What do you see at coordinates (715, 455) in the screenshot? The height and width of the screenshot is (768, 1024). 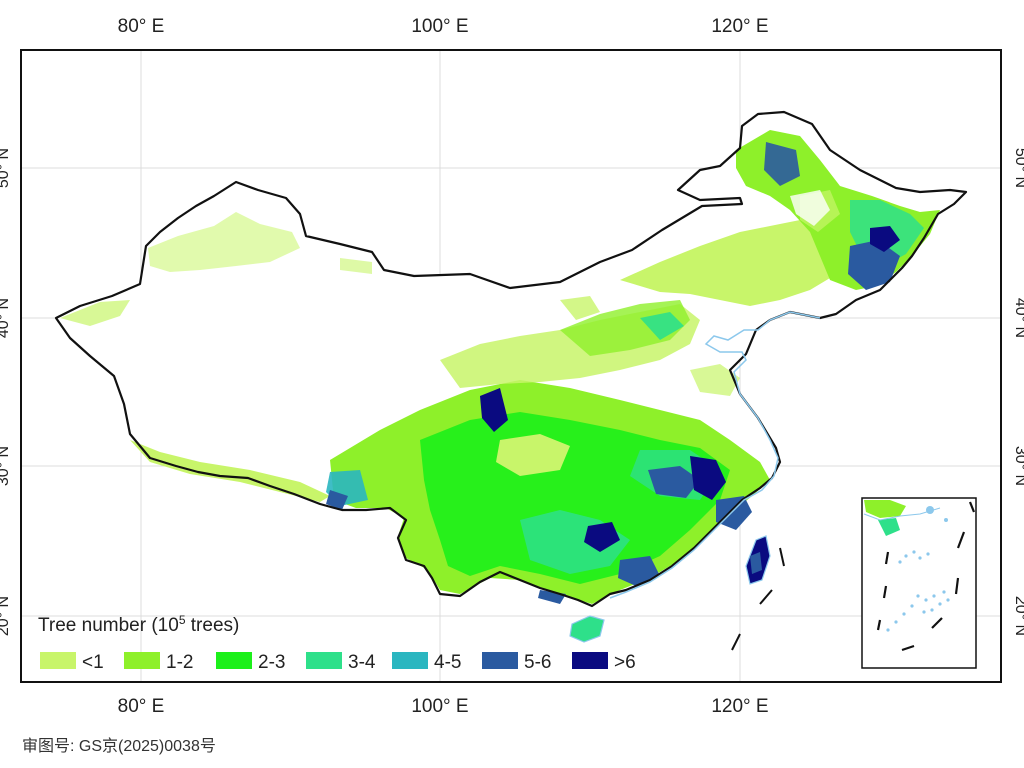 I see `coastline` at bounding box center [715, 455].